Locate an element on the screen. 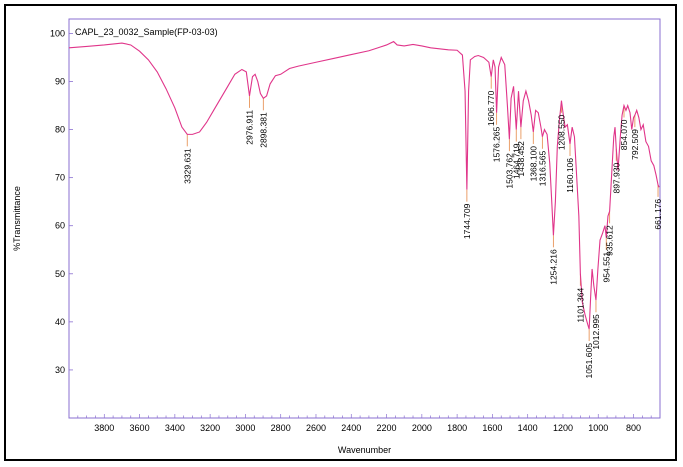 The image size is (683, 467). peak-label: 1316.565 is located at coordinates (542, 169).